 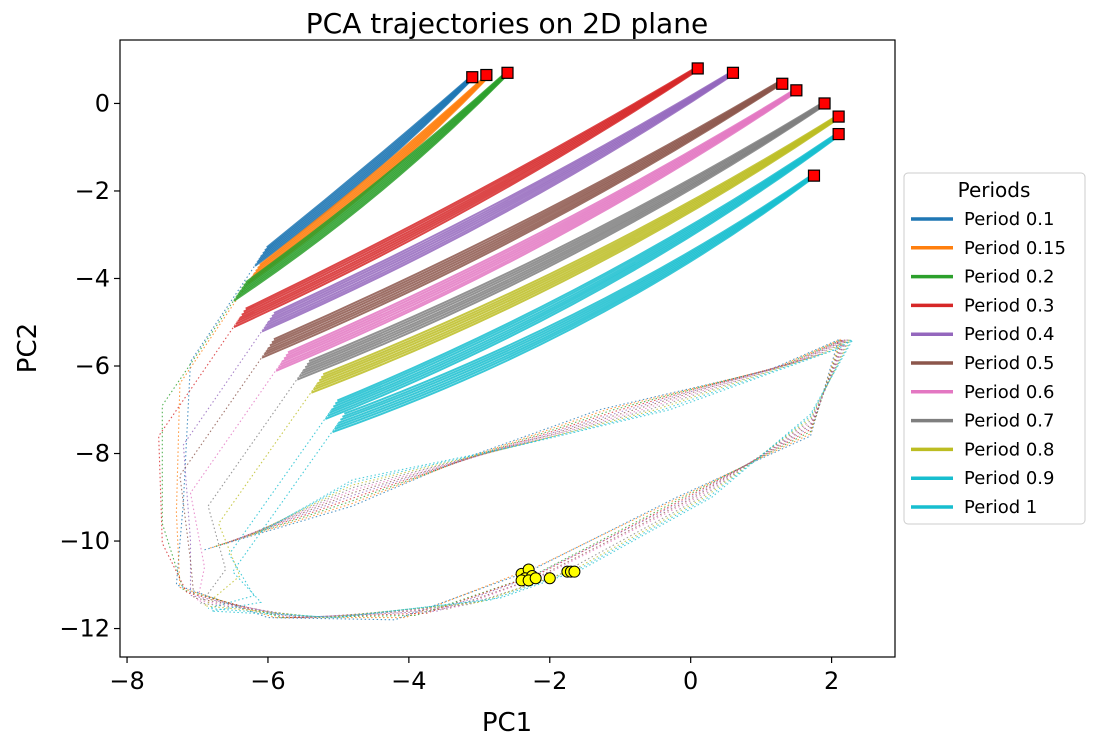 I want to click on y-tick-label: 0, so click(x=102, y=103).